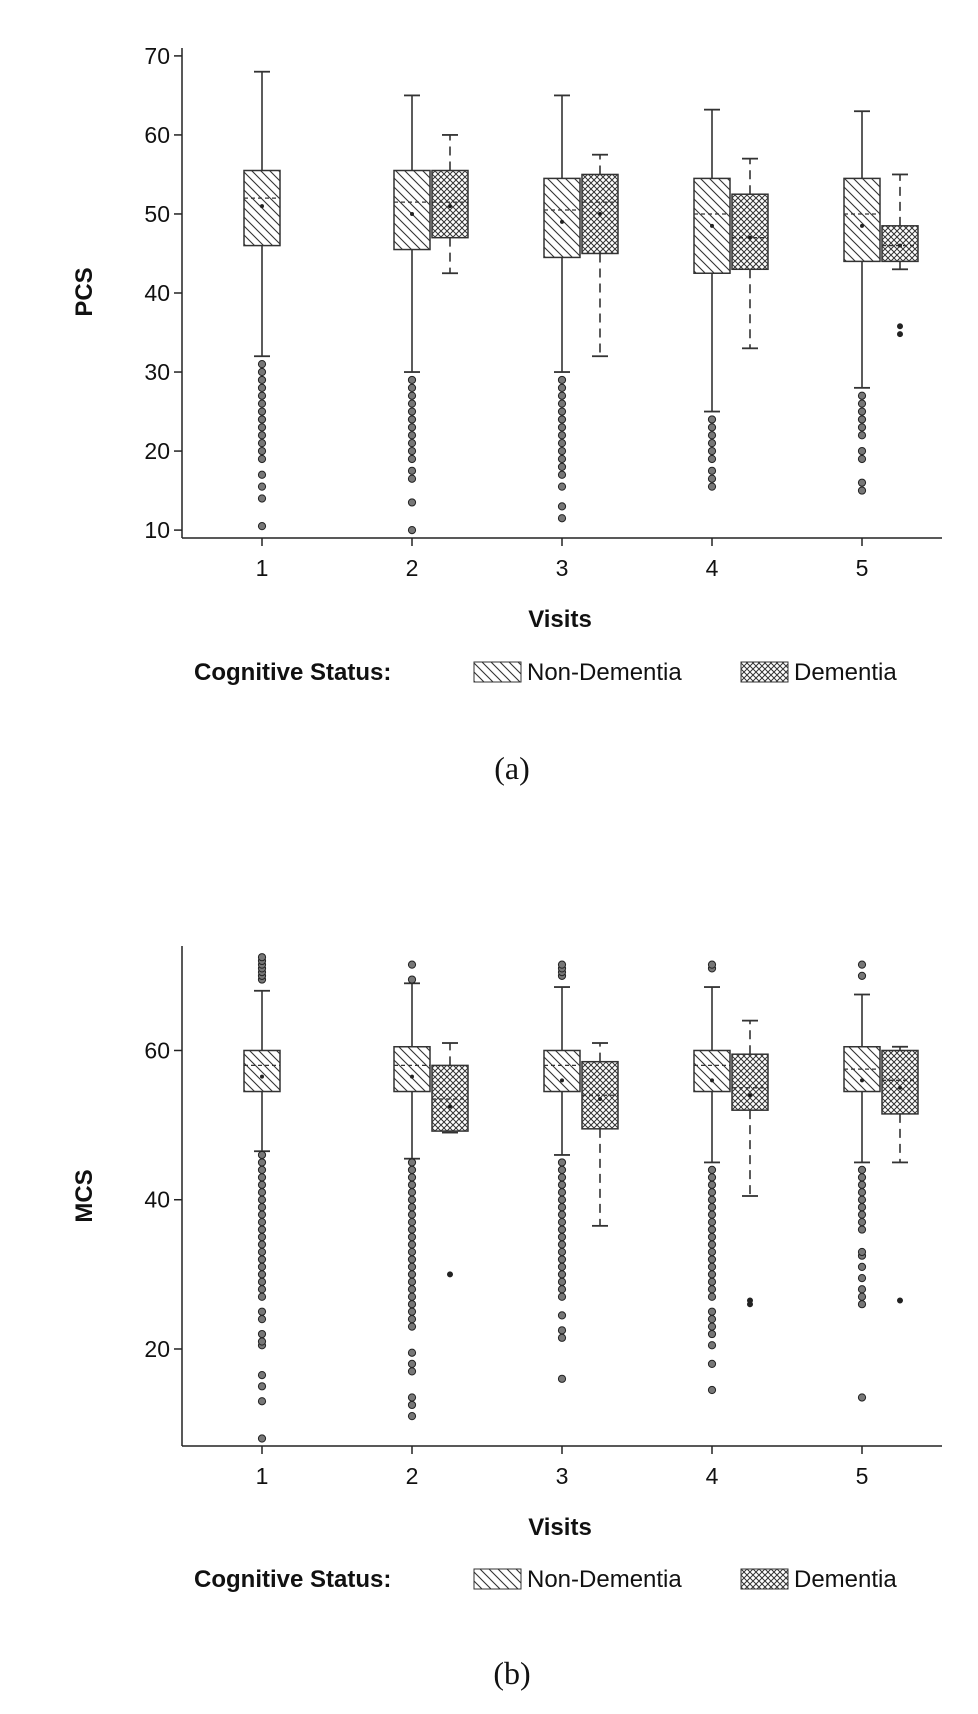 The image size is (978, 1714). Describe the element at coordinates (764, 1579) in the screenshot. I see `mcs-legend-swatch-dementia` at that location.